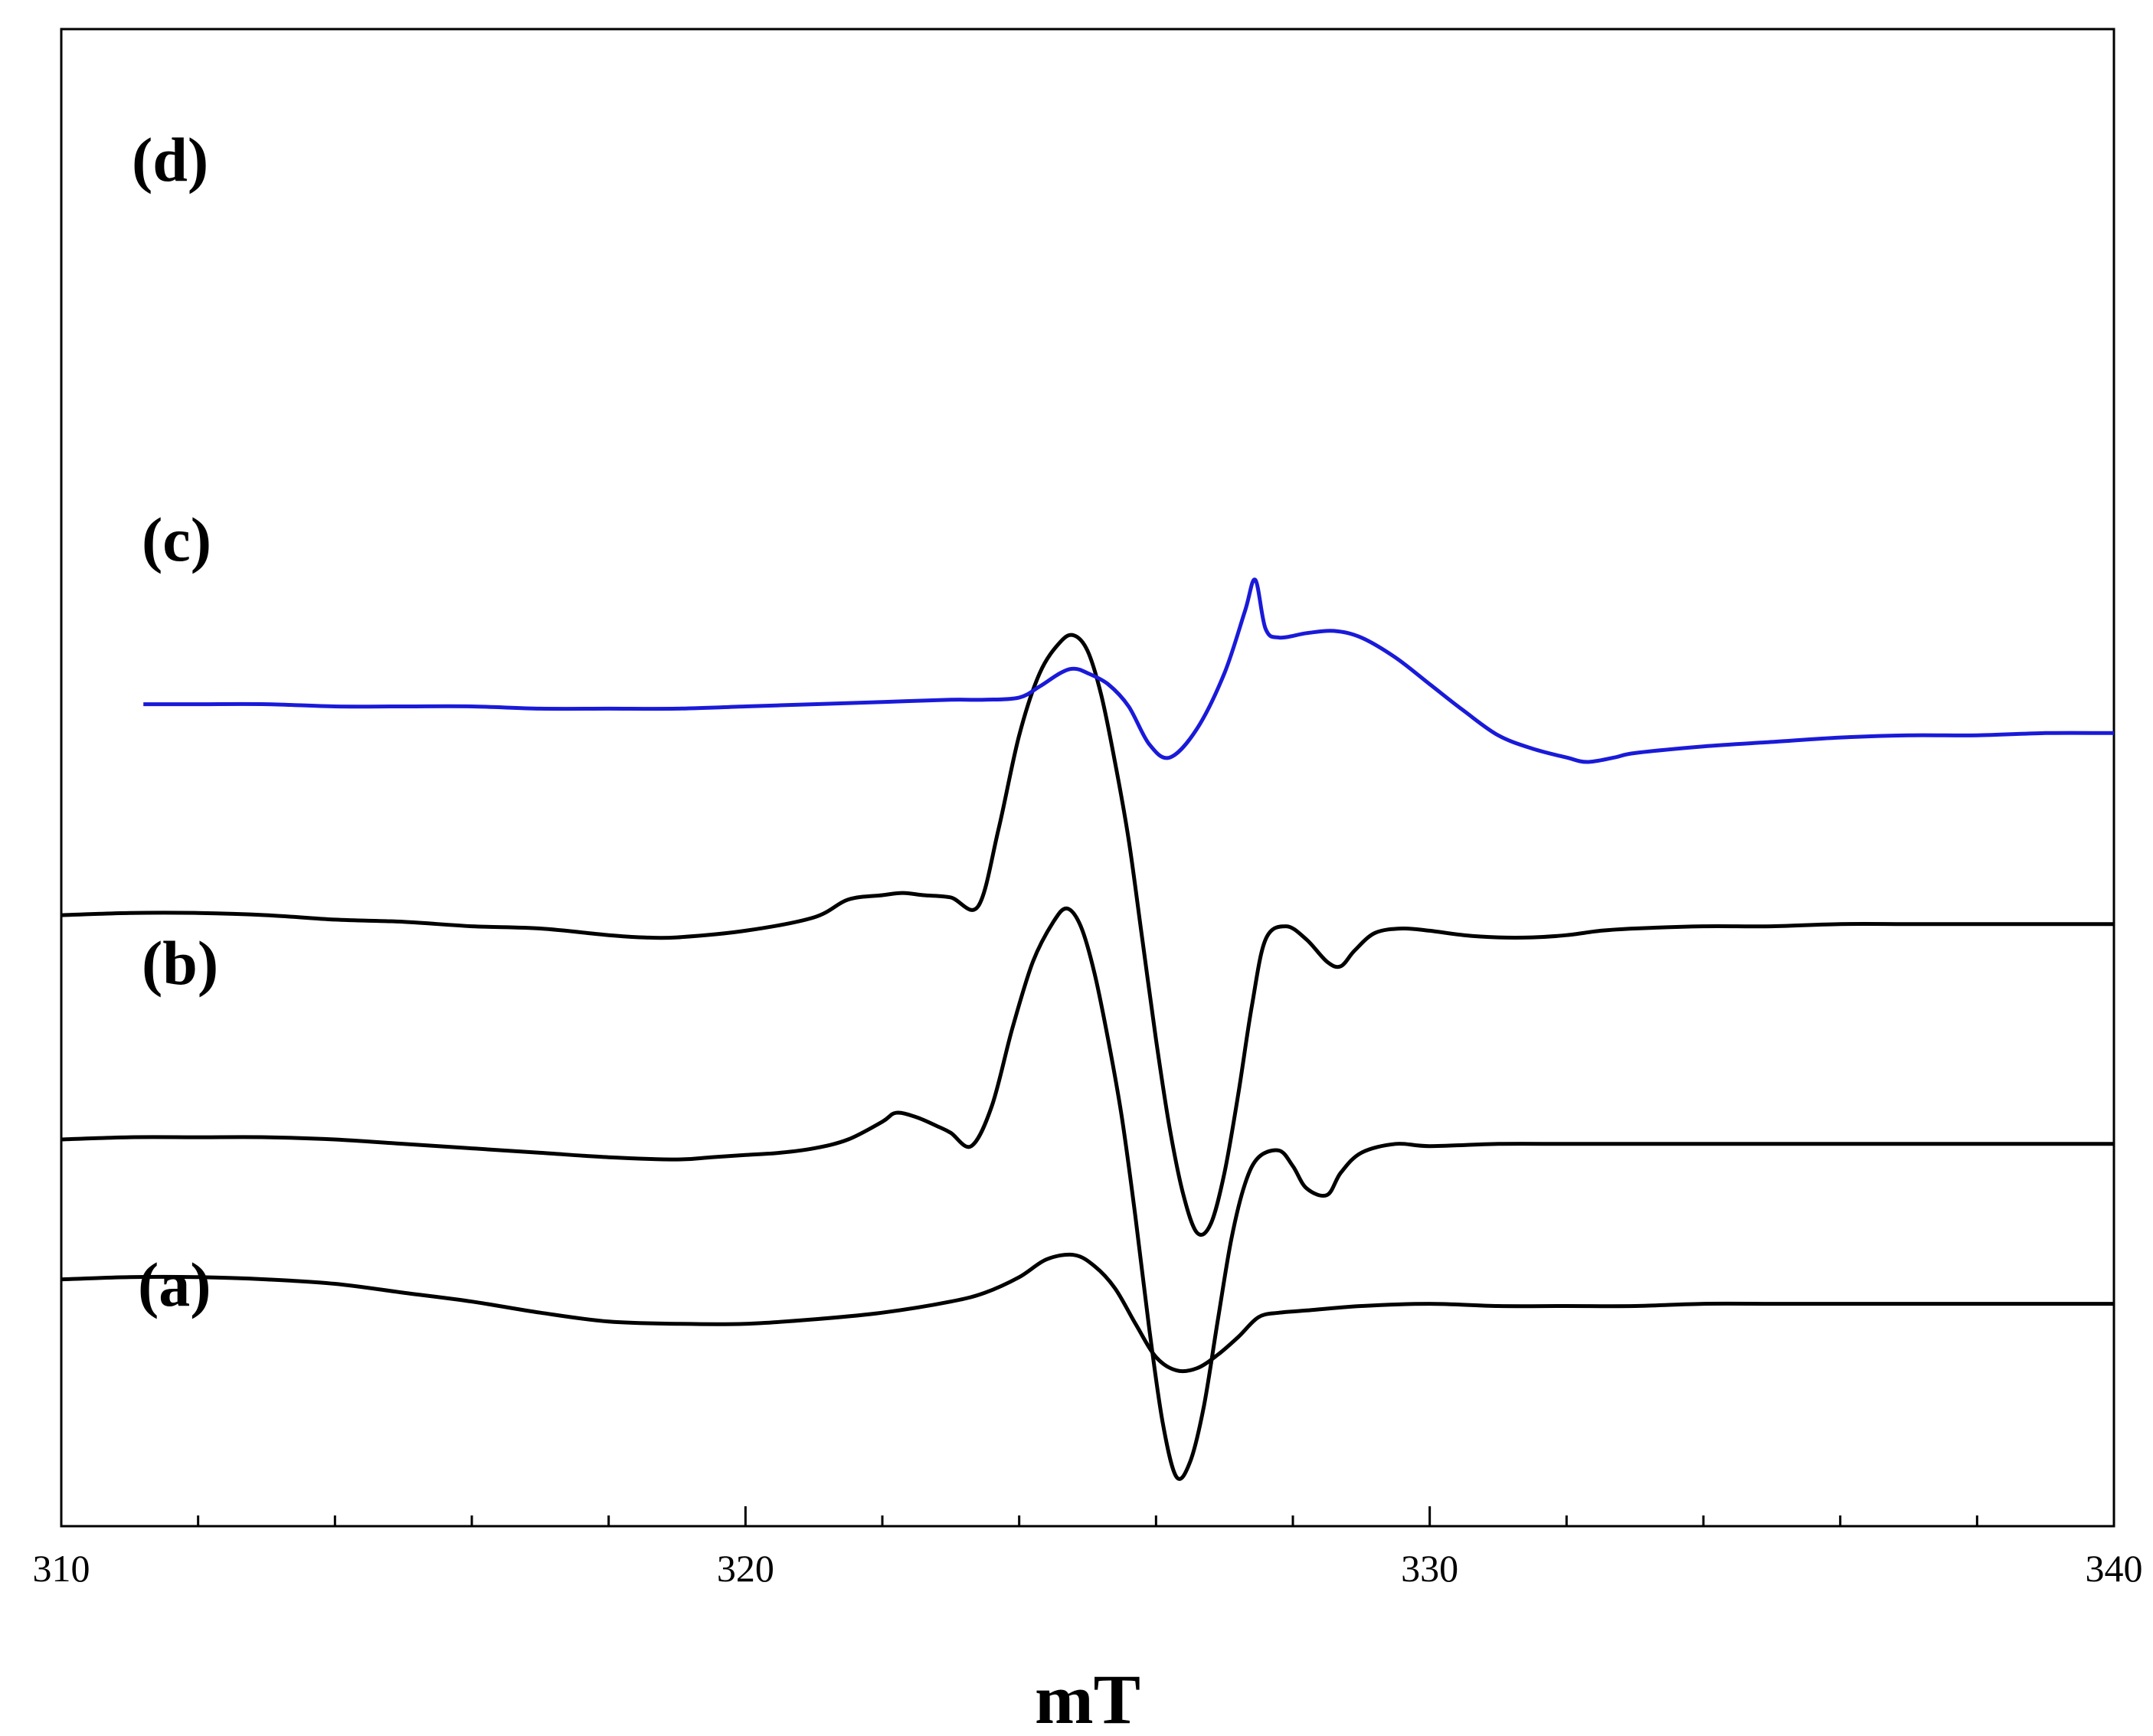  What do you see at coordinates (1088, 1568) in the screenshot?
I see `x-tick-labels: 310 320 330 340` at bounding box center [1088, 1568].